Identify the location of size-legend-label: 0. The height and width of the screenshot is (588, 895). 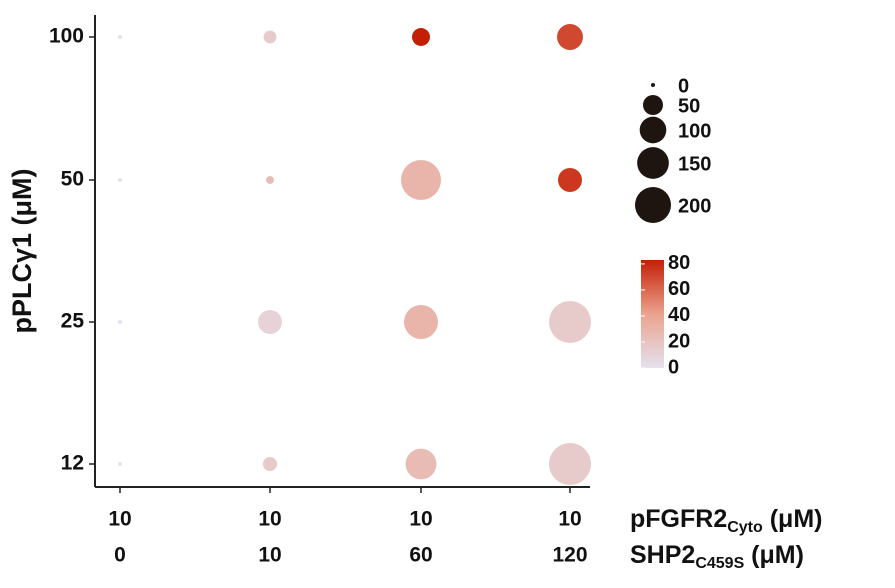
(683, 86).